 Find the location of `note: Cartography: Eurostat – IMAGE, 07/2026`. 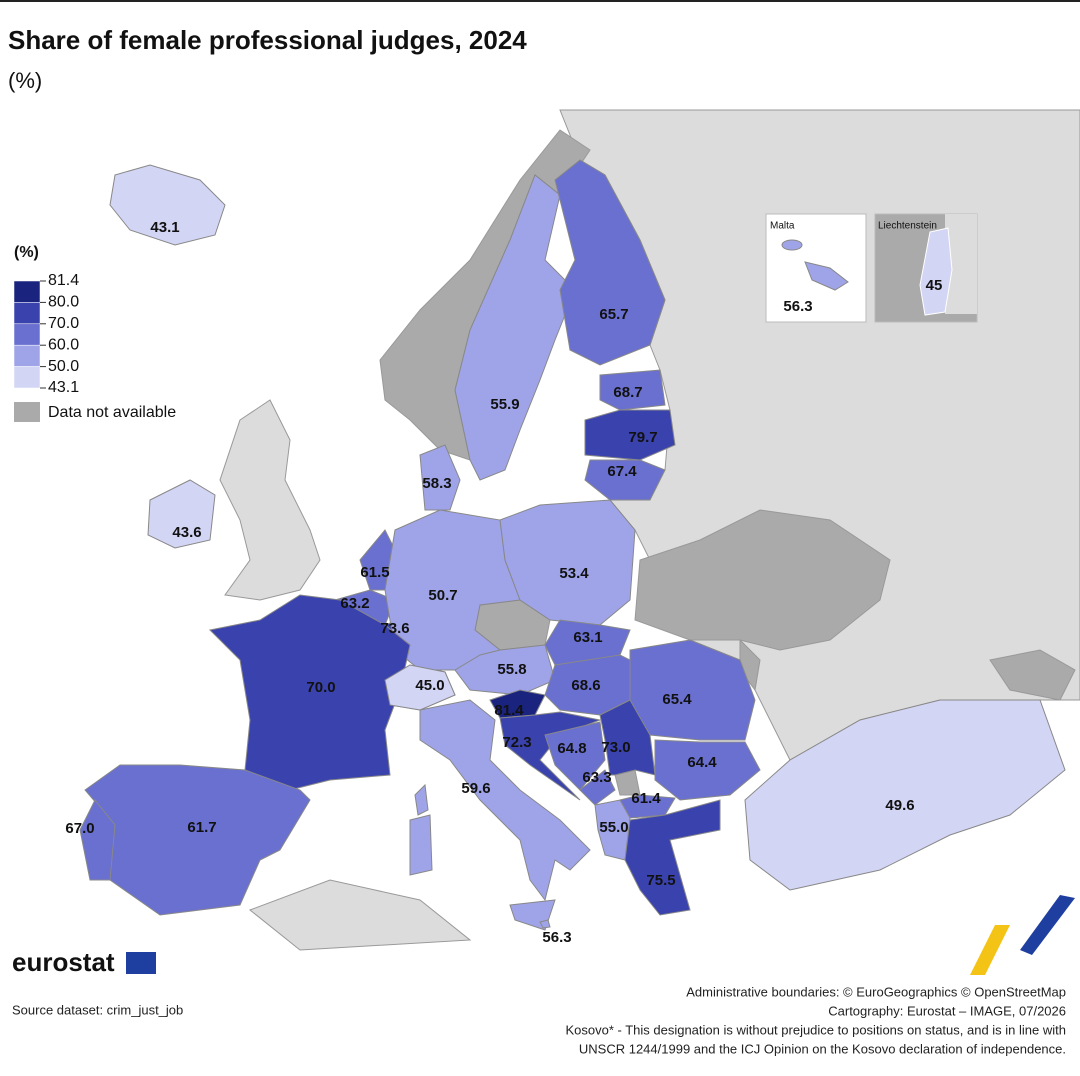

note: Cartography: Eurostat – IMAGE, 07/2026 is located at coordinates (947, 1010).